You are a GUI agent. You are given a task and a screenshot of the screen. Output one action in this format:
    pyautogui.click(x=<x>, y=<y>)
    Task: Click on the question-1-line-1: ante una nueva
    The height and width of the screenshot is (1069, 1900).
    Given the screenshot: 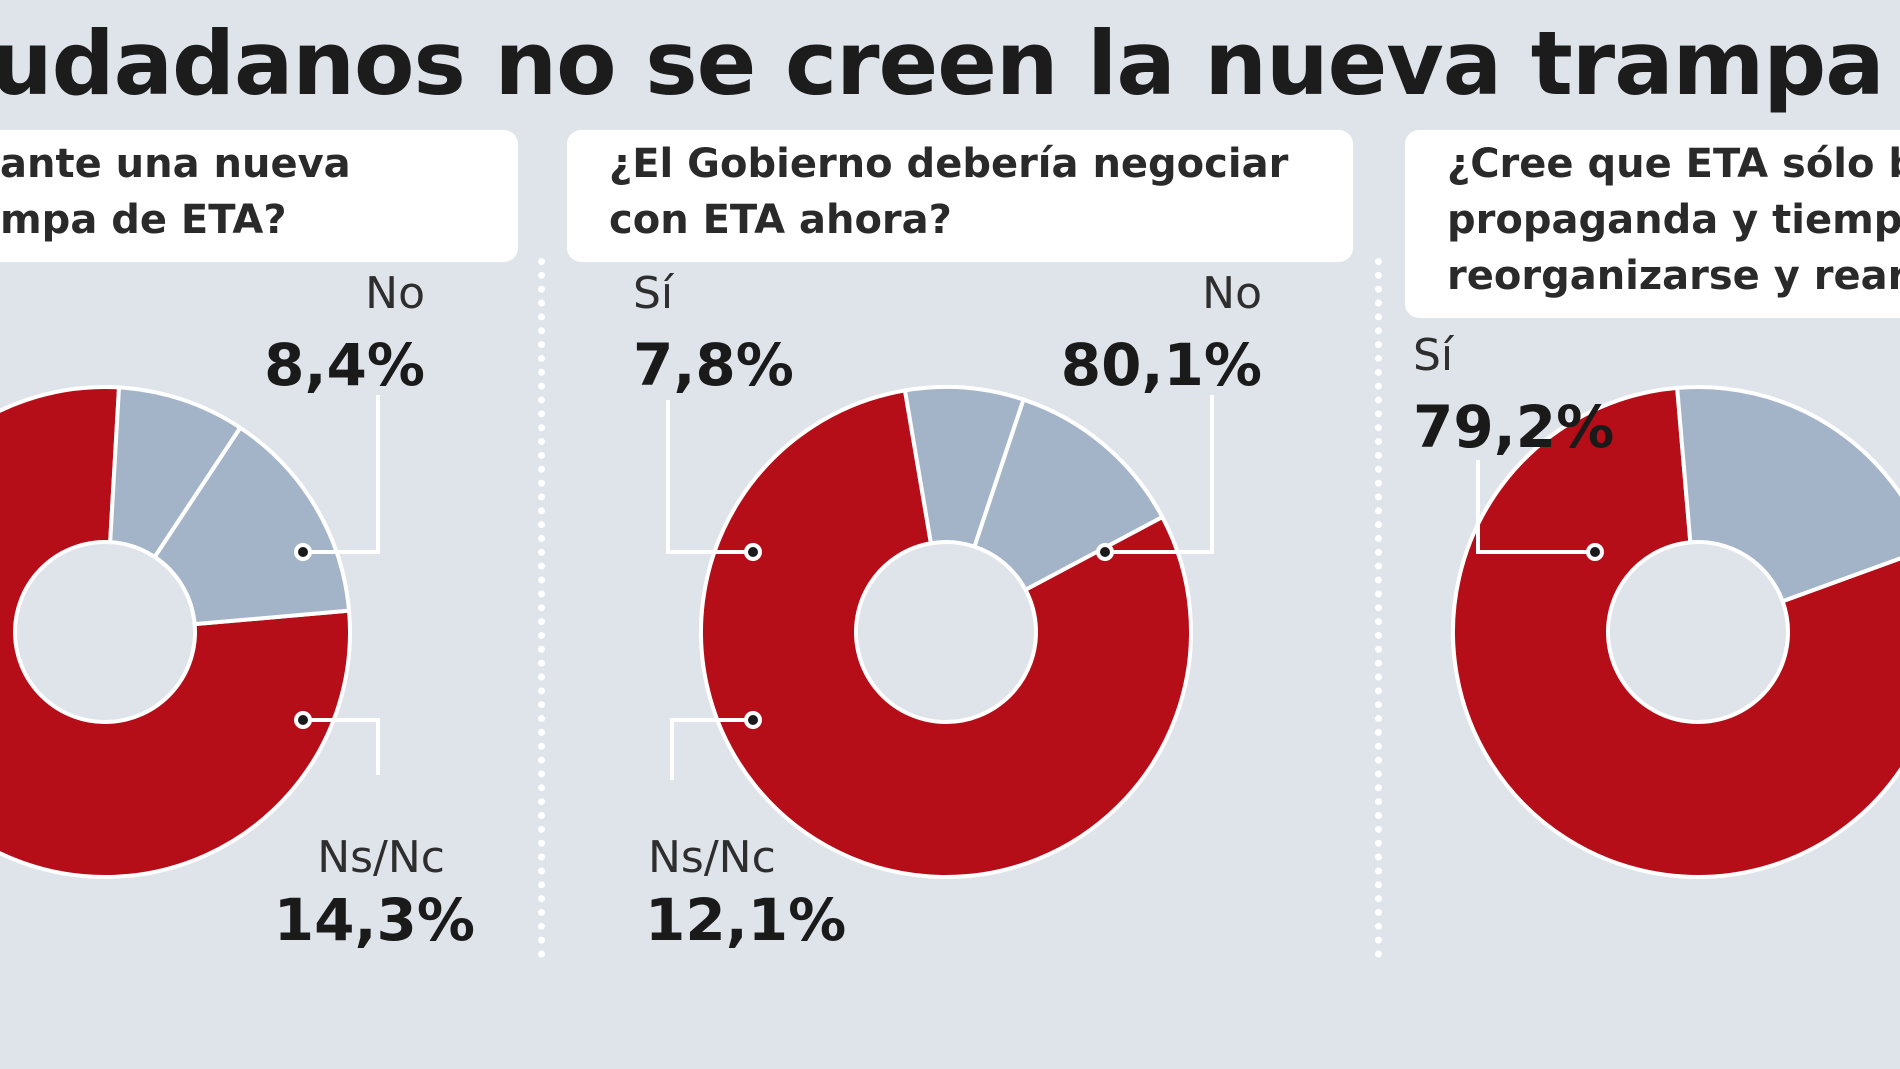 What is the action you would take?
    pyautogui.click(x=175, y=164)
    